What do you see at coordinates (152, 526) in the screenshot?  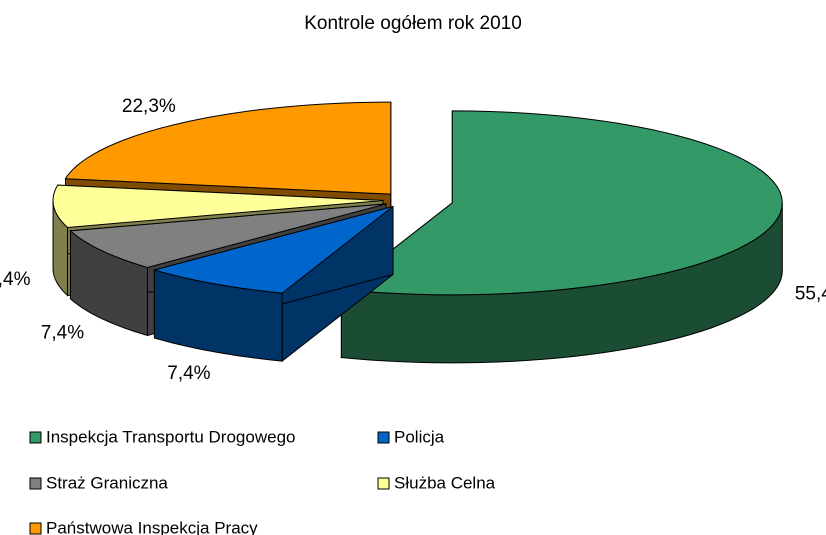 I see `legend-label: Państwowa Inspekcja Pracy` at bounding box center [152, 526].